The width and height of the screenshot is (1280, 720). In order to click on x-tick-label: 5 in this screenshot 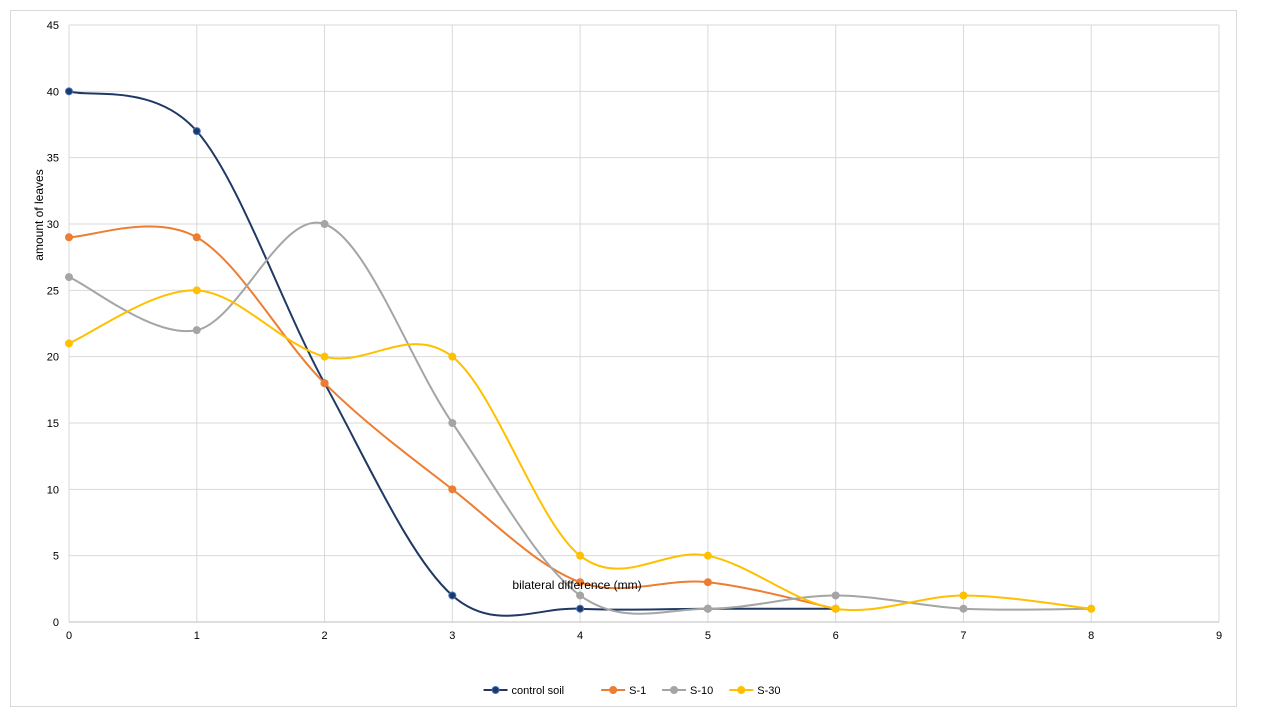, I will do `click(708, 636)`.